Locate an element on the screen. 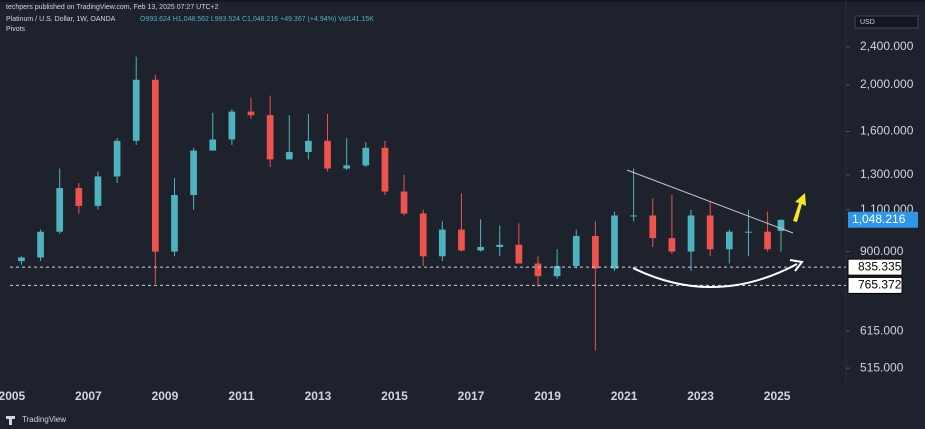 The width and height of the screenshot is (925, 429). x-tick-label: 2007 is located at coordinates (88, 396).